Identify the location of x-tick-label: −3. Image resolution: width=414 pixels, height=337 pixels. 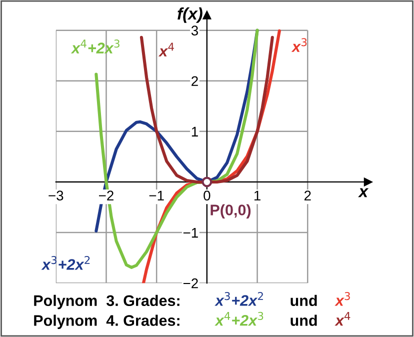
(56, 195).